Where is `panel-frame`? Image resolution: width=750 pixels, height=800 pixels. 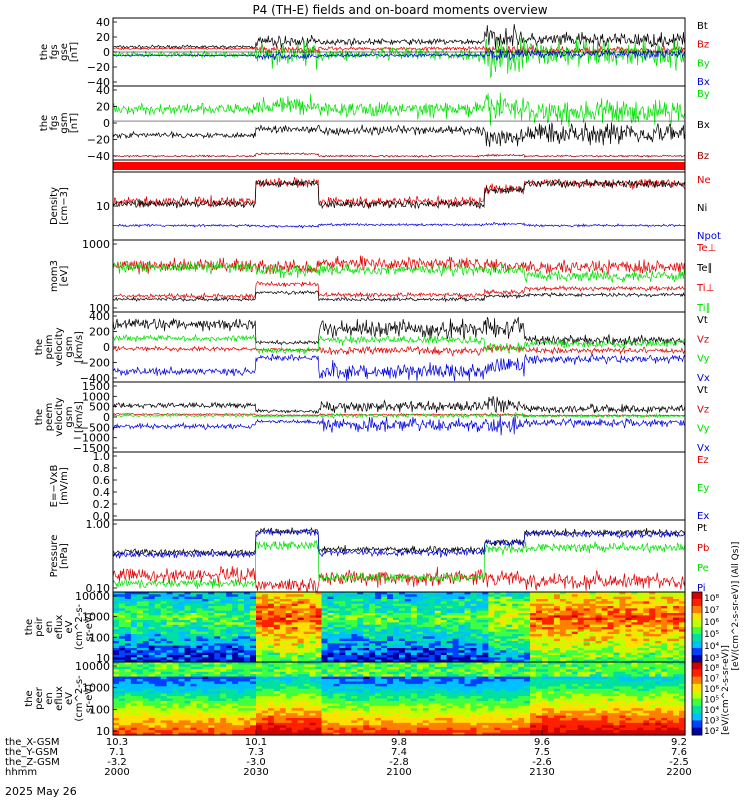
panel-frame is located at coordinates (399, 276).